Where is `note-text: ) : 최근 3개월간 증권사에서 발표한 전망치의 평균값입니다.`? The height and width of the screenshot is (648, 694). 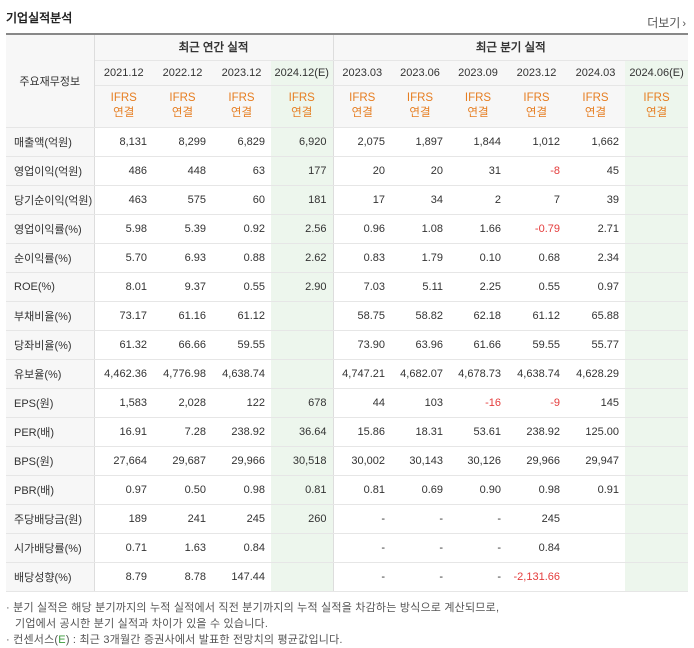
note-text: ) : 최근 3개월간 증권사에서 발표한 전망치의 평균값입니다. is located at coordinates (204, 640).